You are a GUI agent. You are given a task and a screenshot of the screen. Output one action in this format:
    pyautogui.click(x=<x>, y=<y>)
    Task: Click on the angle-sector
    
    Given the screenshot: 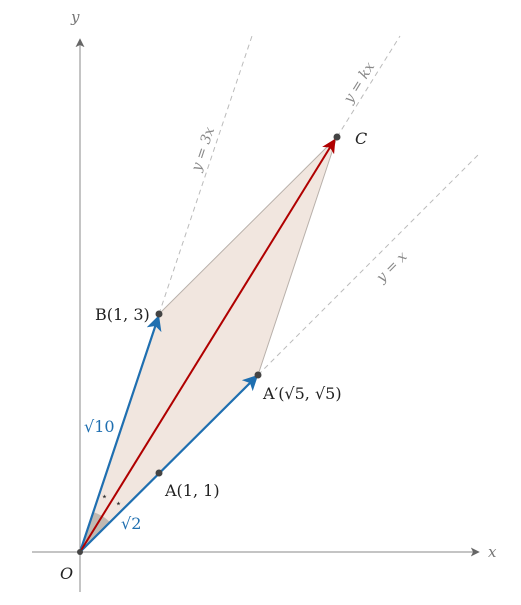 What is the action you would take?
    pyautogui.click(x=95, y=532)
    